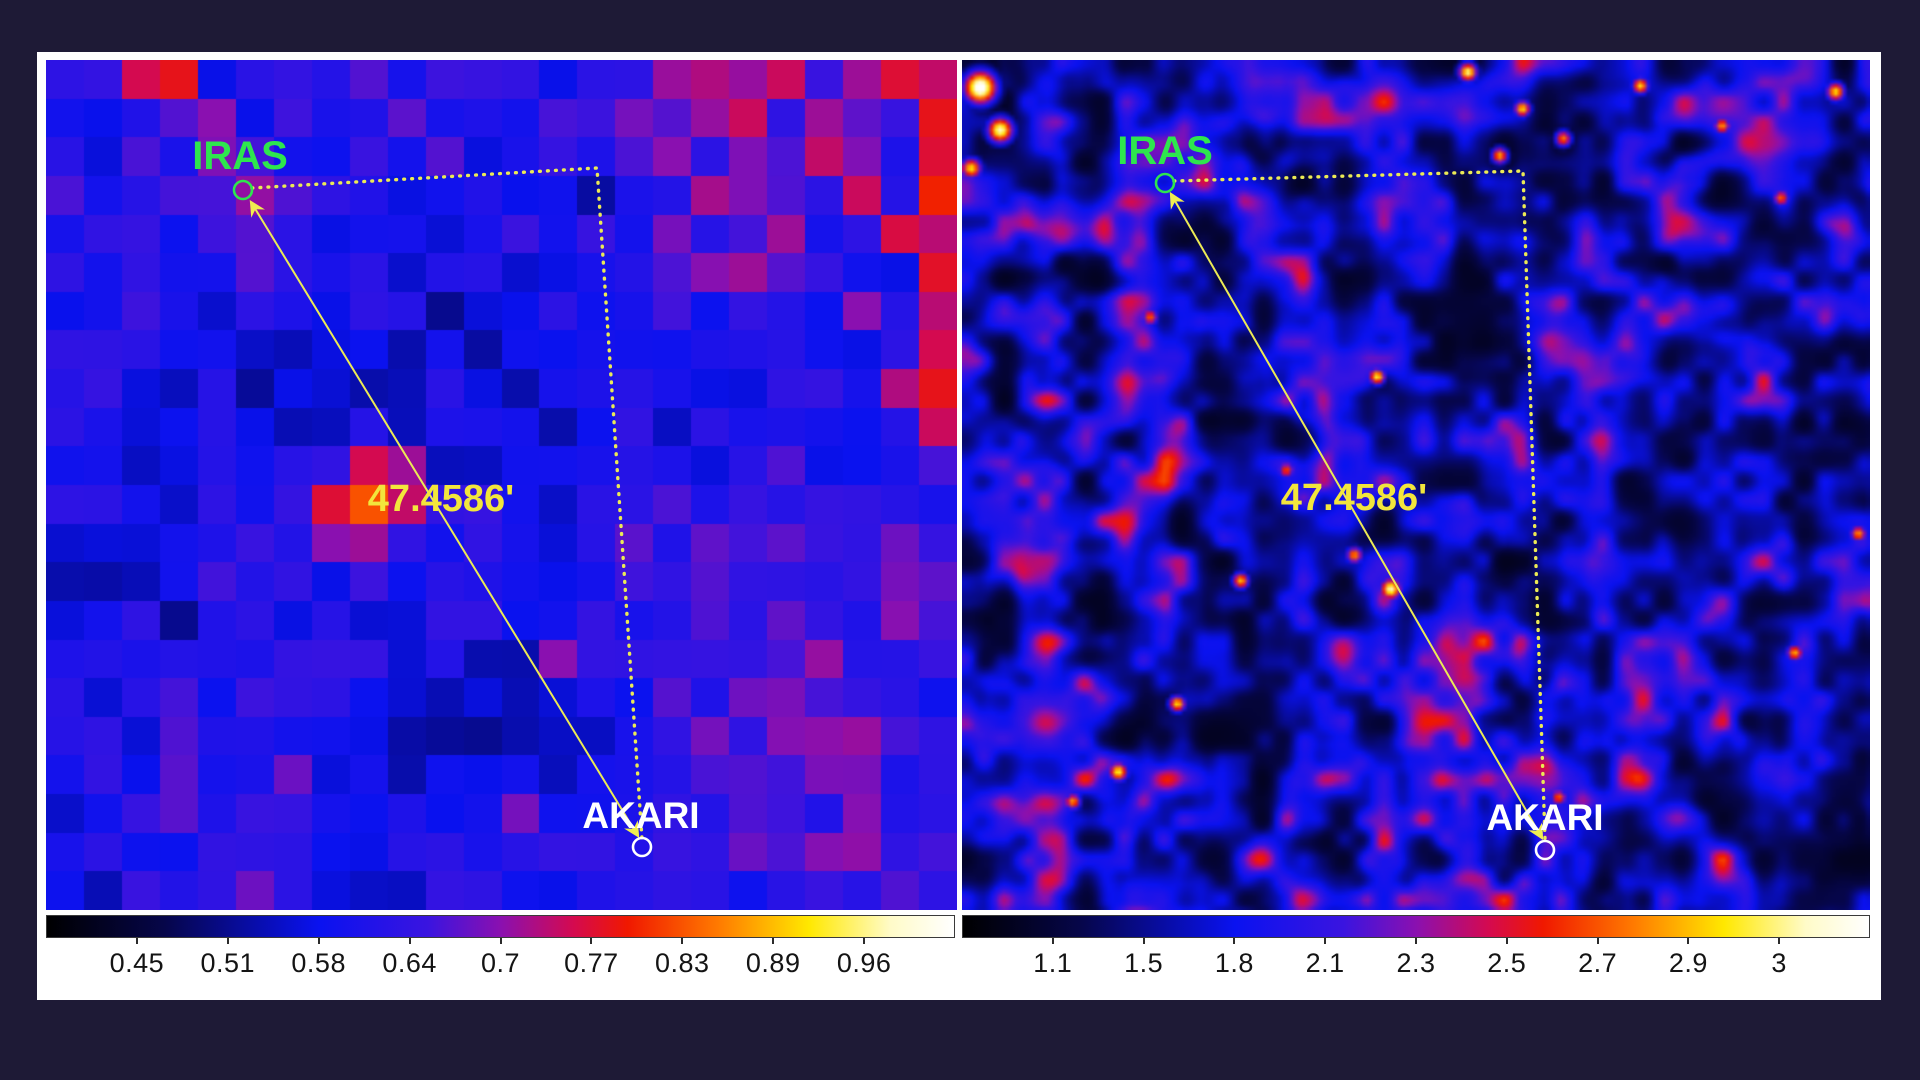  I want to click on left-colorbar-labels: 0.45 0.51 0.58 0.64 0.7 0.77 0.83 0.89 0.96, so click(500, 966).